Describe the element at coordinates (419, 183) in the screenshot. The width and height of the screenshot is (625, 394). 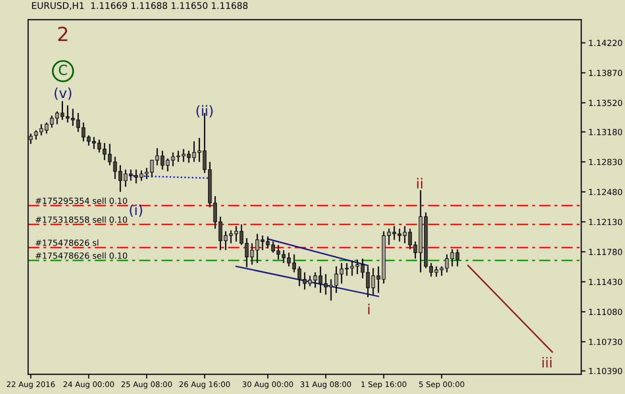
I see `annotation: ii` at that location.